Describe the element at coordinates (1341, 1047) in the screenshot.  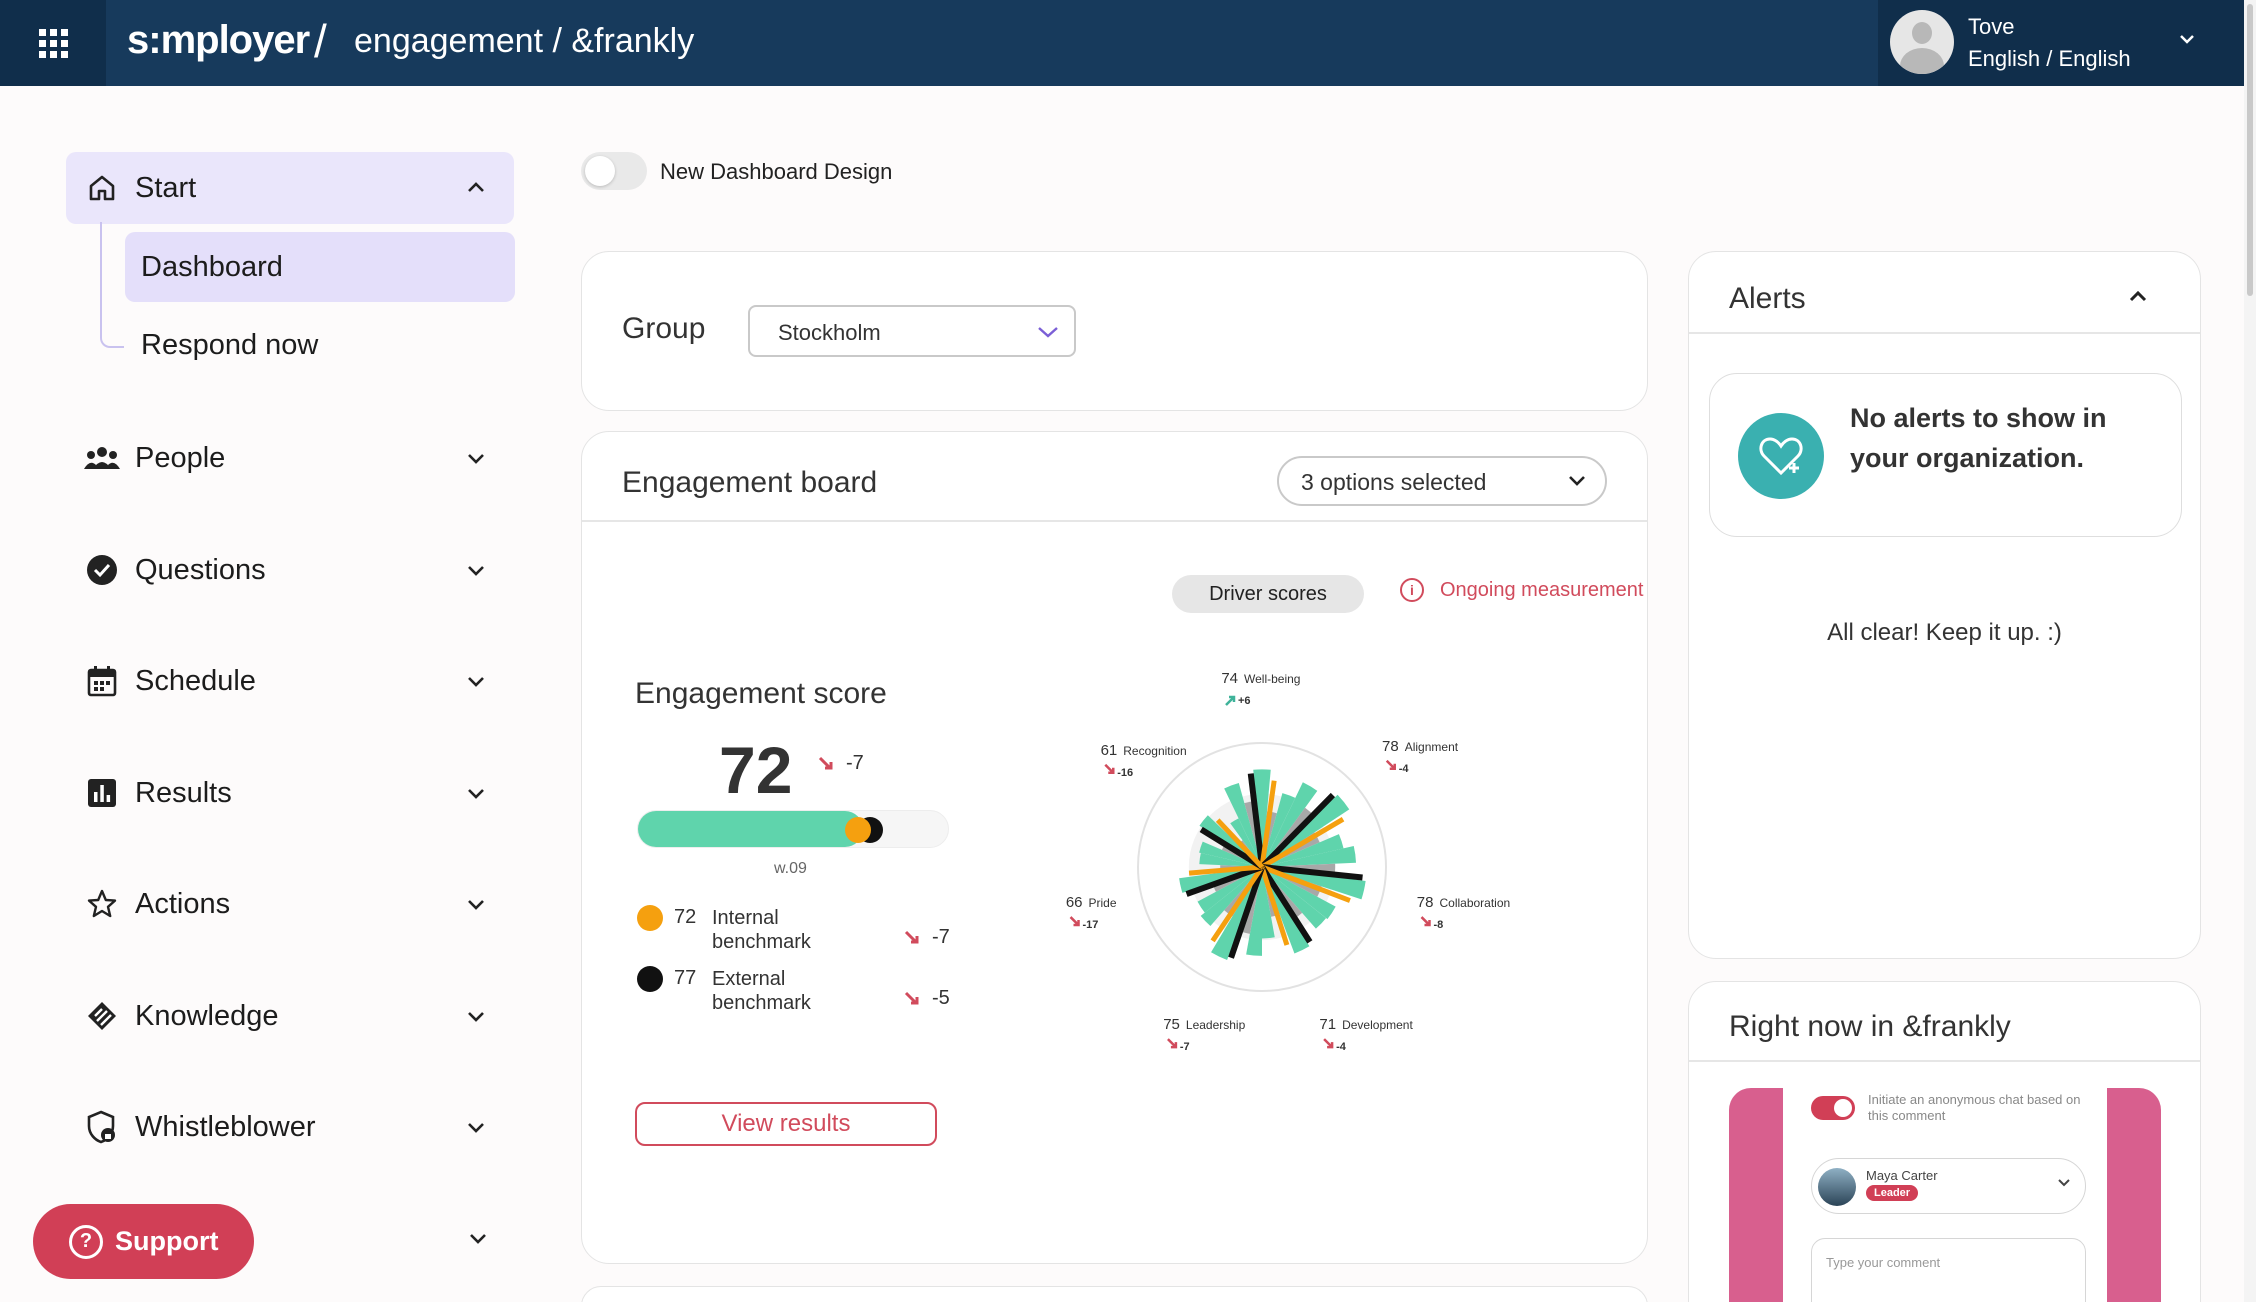
I see `radar-delta-label: -4` at that location.